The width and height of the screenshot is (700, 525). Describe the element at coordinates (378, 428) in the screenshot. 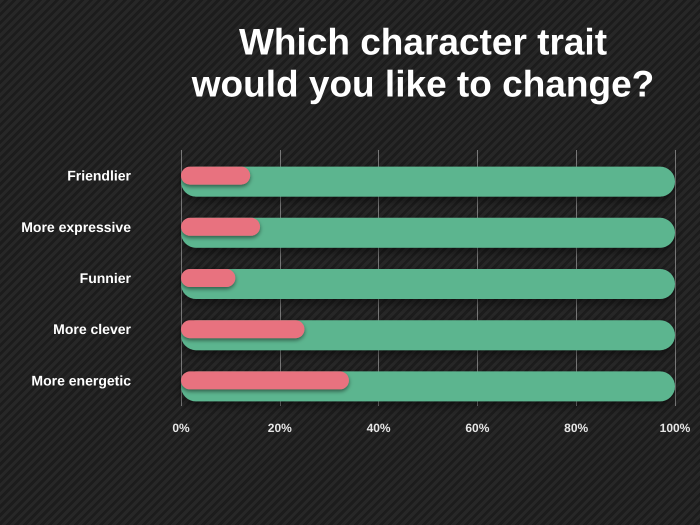

I see `x-tick-label: 40%` at that location.